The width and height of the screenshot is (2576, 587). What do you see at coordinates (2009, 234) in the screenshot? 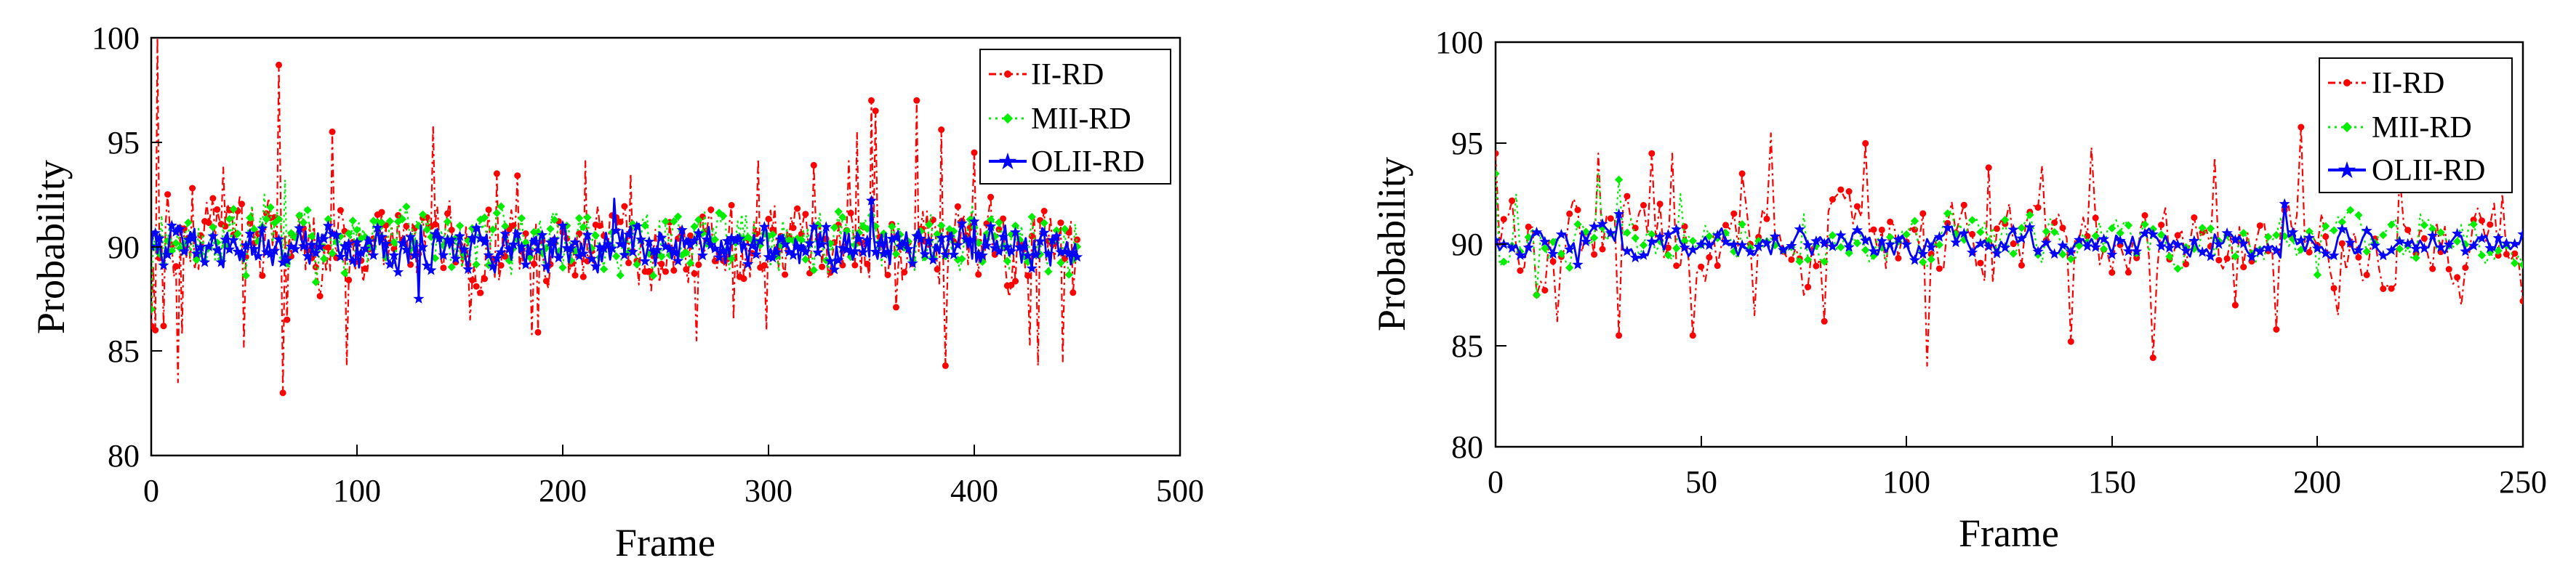
I see `series-olii-rd` at bounding box center [2009, 234].